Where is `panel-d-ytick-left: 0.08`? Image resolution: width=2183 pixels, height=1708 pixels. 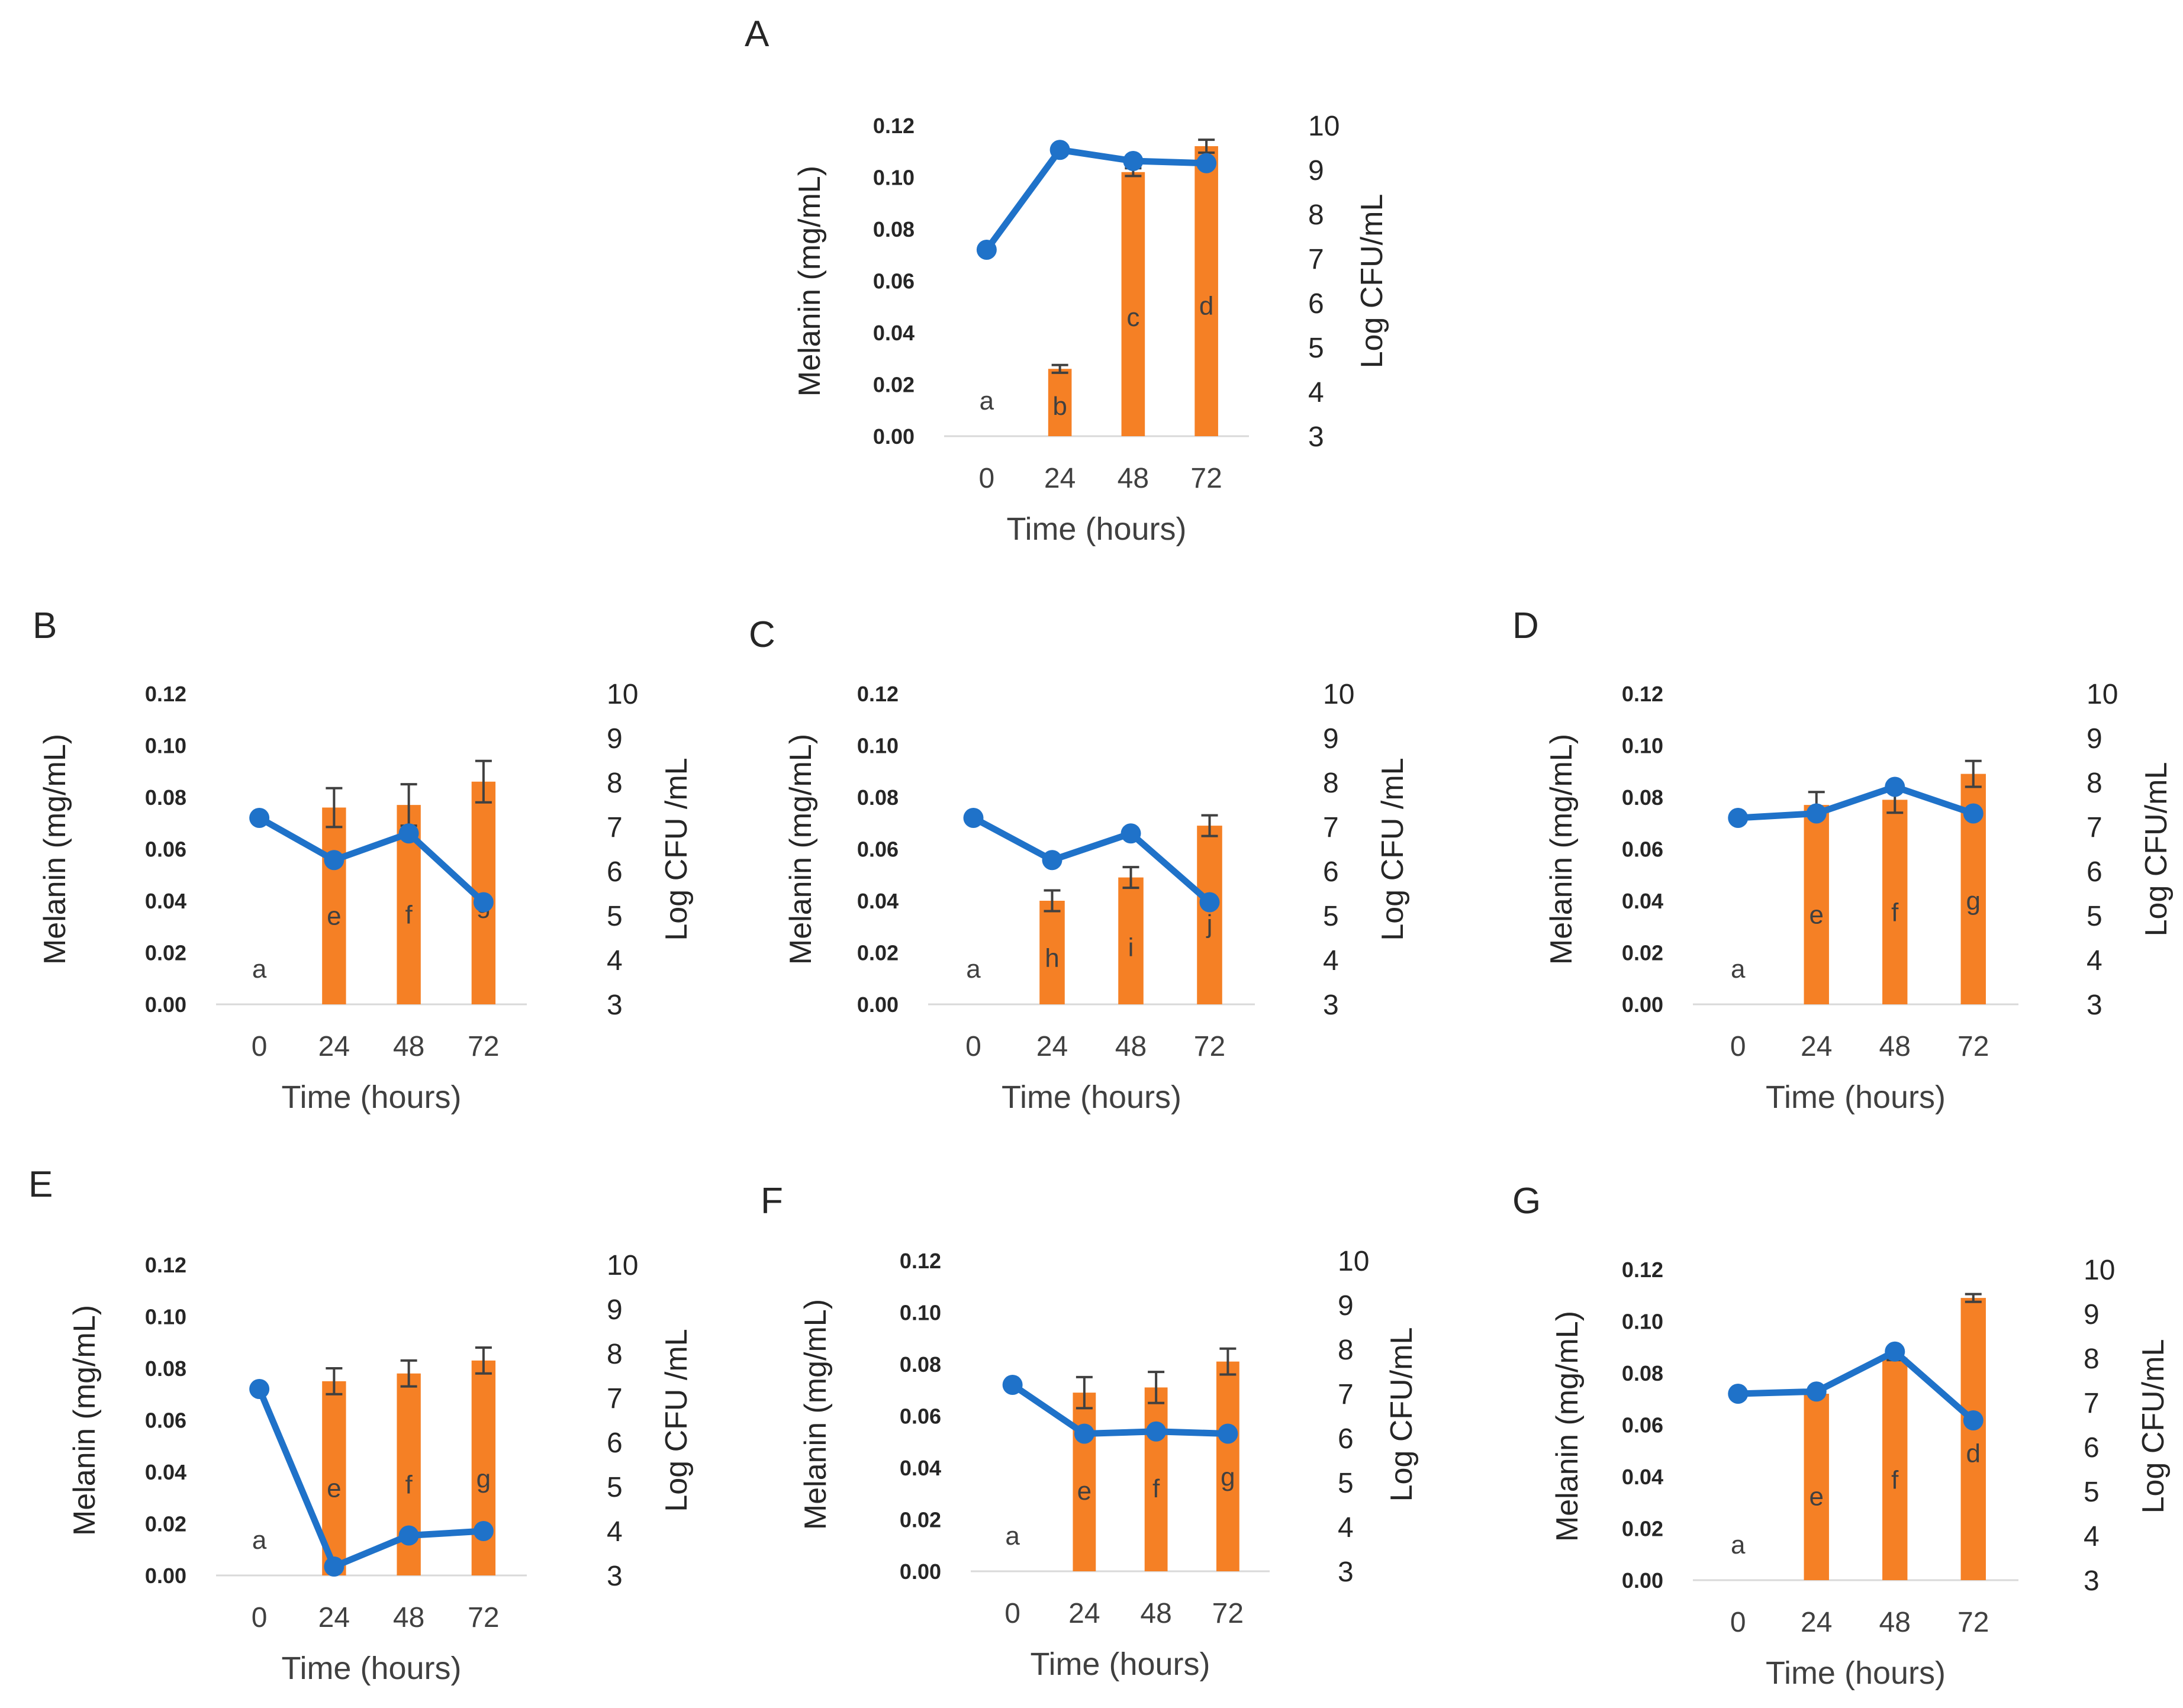 panel-d-ytick-left: 0.08 is located at coordinates (1642, 797).